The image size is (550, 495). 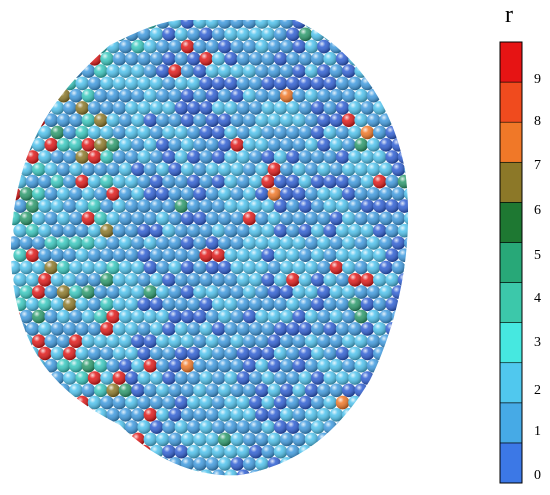 What do you see at coordinates (537, 342) in the screenshot?
I see `colorbar-tick-label: 3` at bounding box center [537, 342].